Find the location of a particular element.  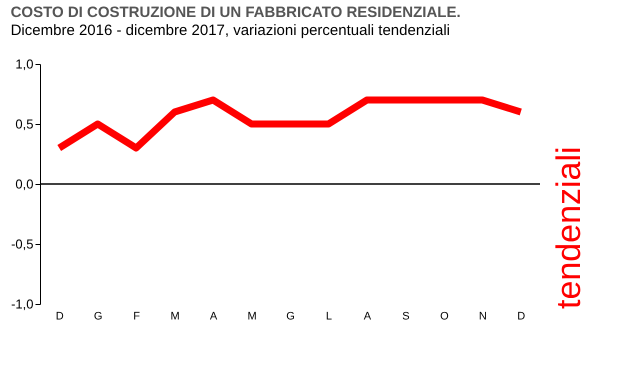

y-tick-label: 0,5 is located at coordinates (24, 124).